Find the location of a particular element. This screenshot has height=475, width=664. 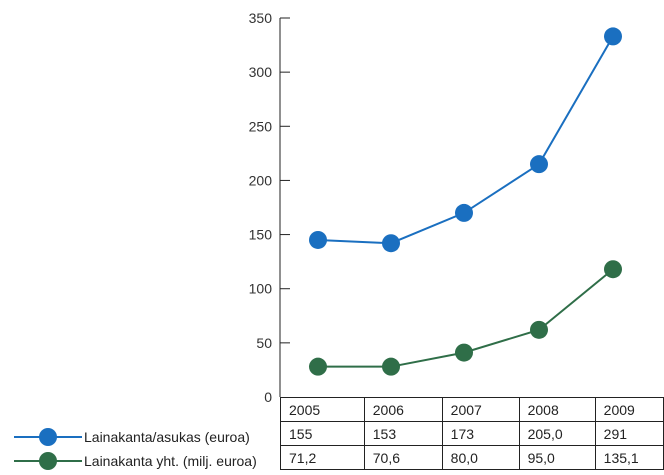

year-cell: 2006 is located at coordinates (403, 409).